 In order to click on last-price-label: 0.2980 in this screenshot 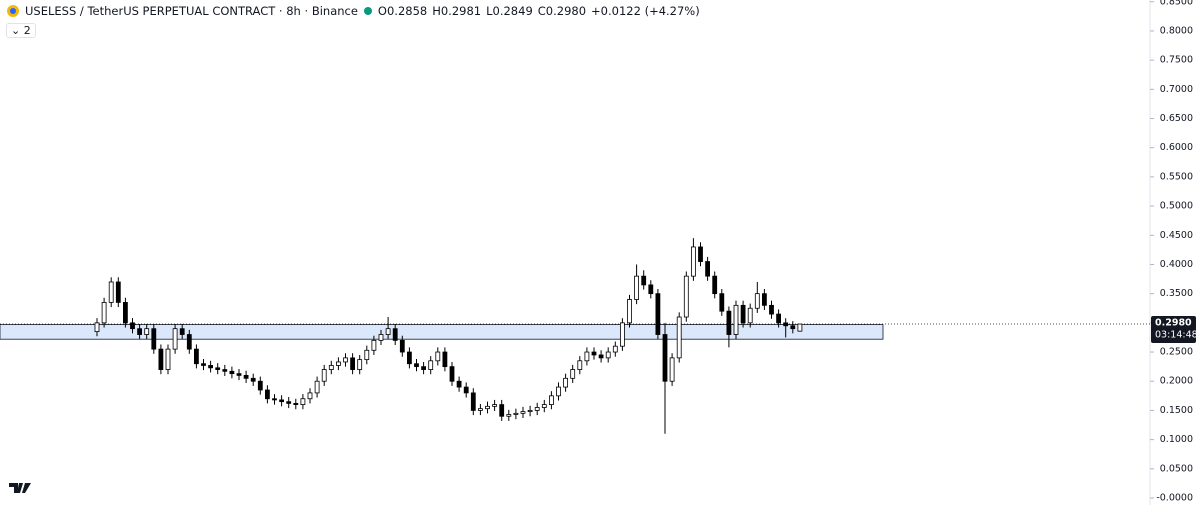, I will do `click(1173, 323)`.